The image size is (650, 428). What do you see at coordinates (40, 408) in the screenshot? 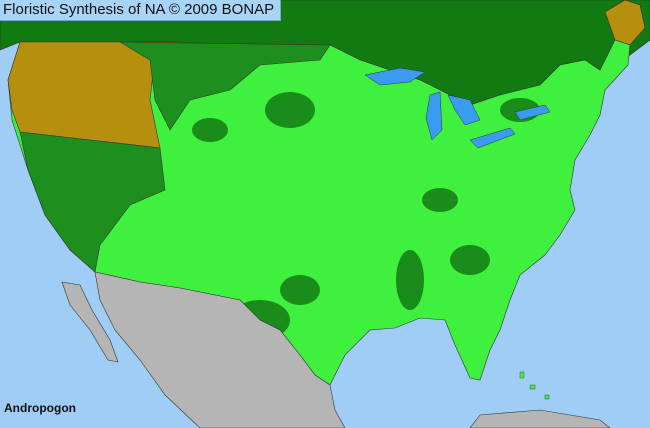
I see `taxon-label: Andropogon` at bounding box center [40, 408].